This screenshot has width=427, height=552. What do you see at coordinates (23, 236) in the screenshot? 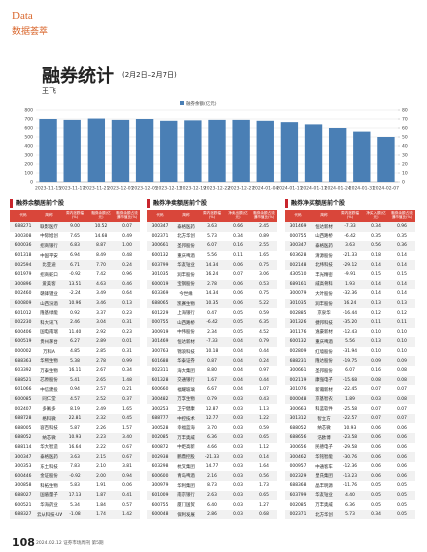
I see `table-cell: 300308` at bounding box center [23, 236].